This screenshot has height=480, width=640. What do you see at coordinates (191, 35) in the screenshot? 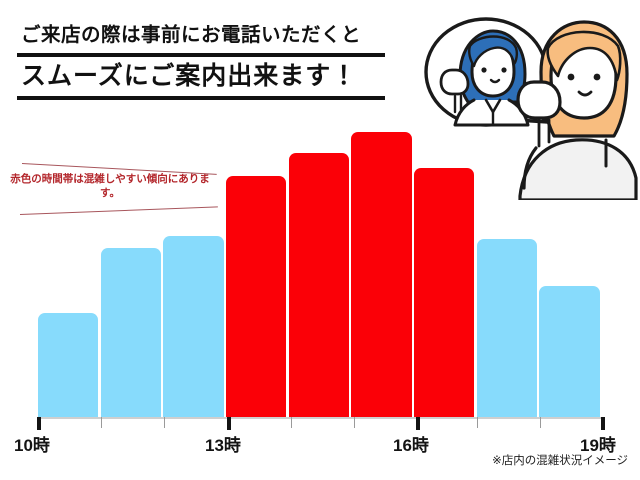
I see `headline-line-1: ご来店の際は事前にお電話いただくと` at bounding box center [191, 35].